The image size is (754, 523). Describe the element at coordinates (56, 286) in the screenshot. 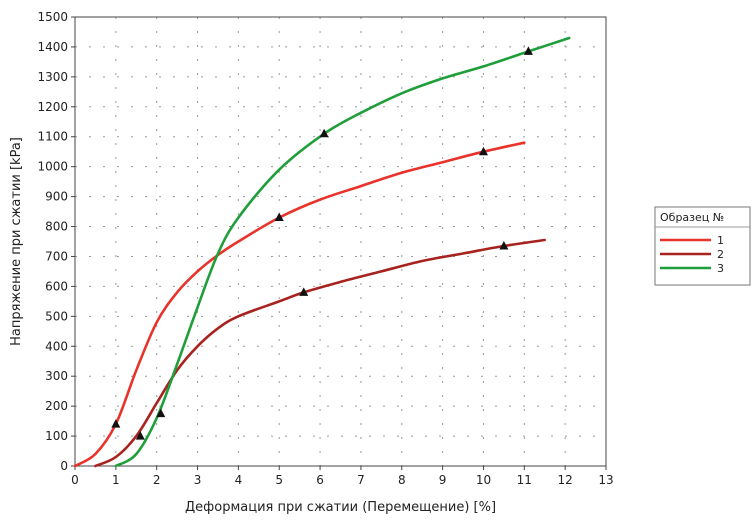

I see `y-tick-label: 600` at that location.